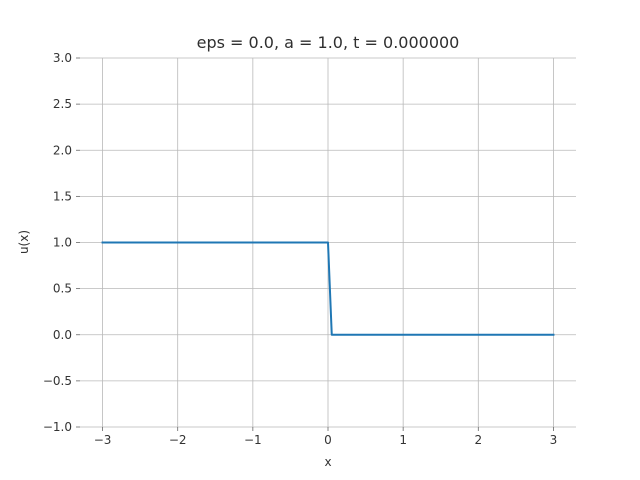 Image resolution: width=640 pixels, height=480 pixels. What do you see at coordinates (57, 381) in the screenshot?
I see `y-tick-label: −0.5` at bounding box center [57, 381].